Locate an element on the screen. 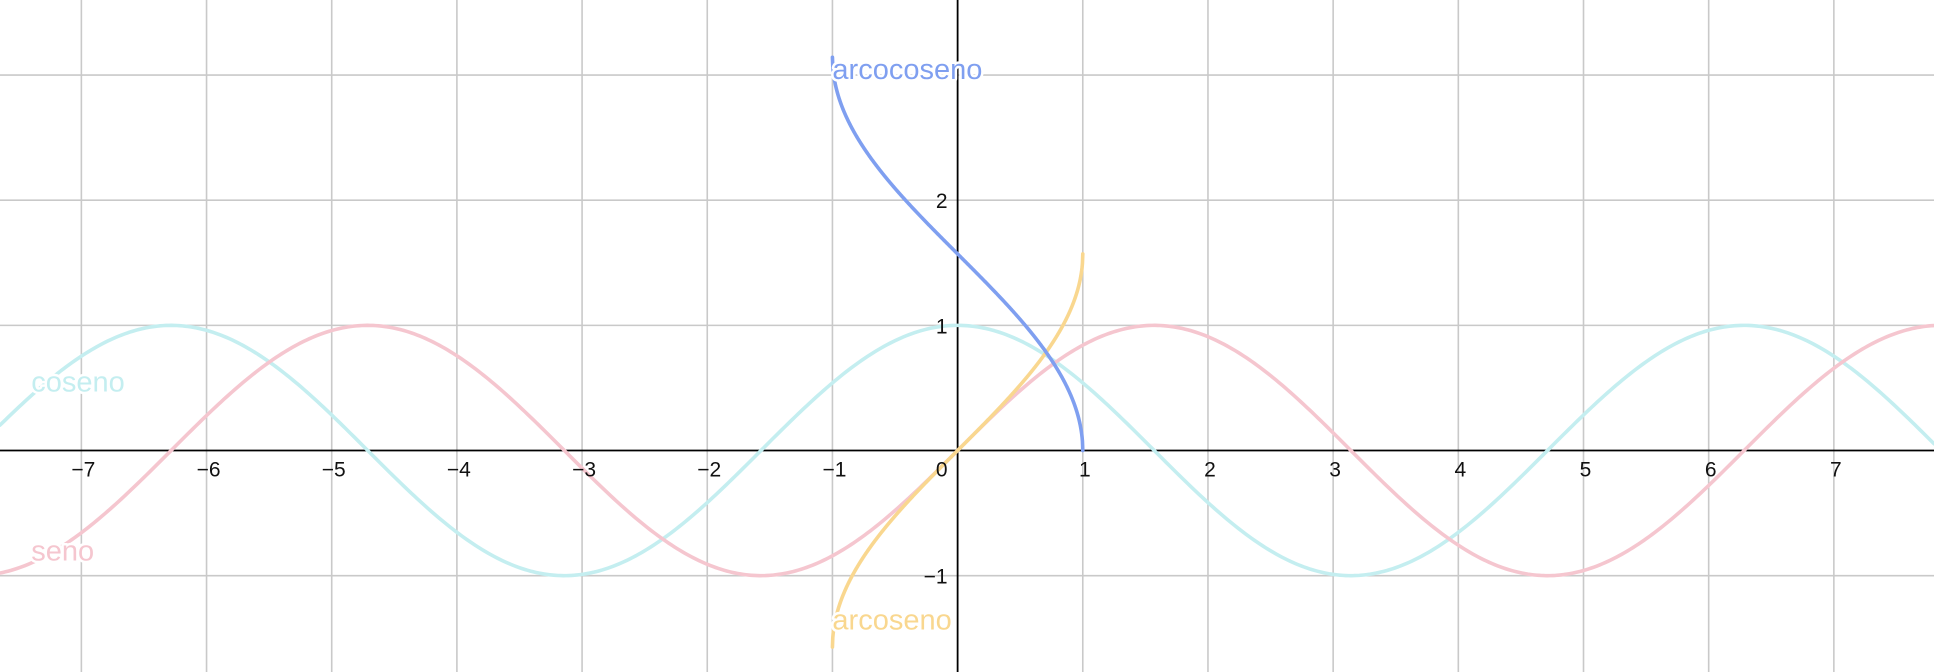  curve-arcocoseno is located at coordinates (957, 254).